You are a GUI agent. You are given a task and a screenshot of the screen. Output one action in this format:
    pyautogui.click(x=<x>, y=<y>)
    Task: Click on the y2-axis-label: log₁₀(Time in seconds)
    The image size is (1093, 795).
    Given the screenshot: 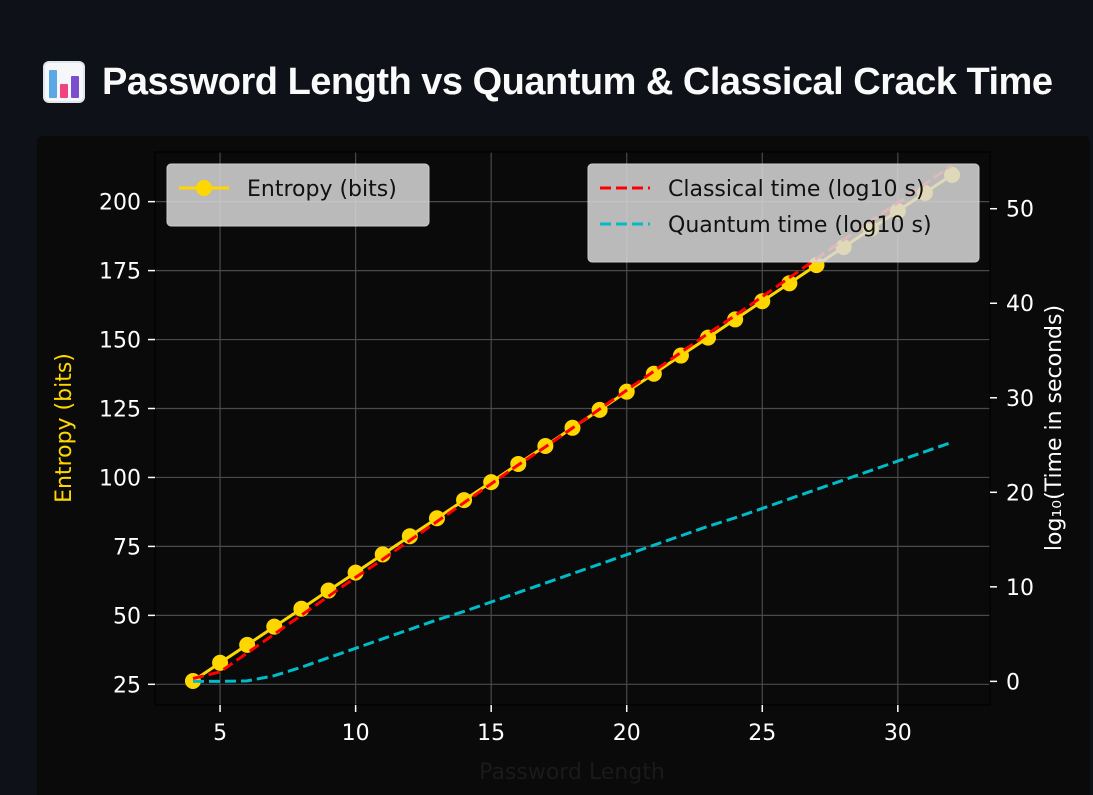 What is the action you would take?
    pyautogui.click(x=1054, y=428)
    